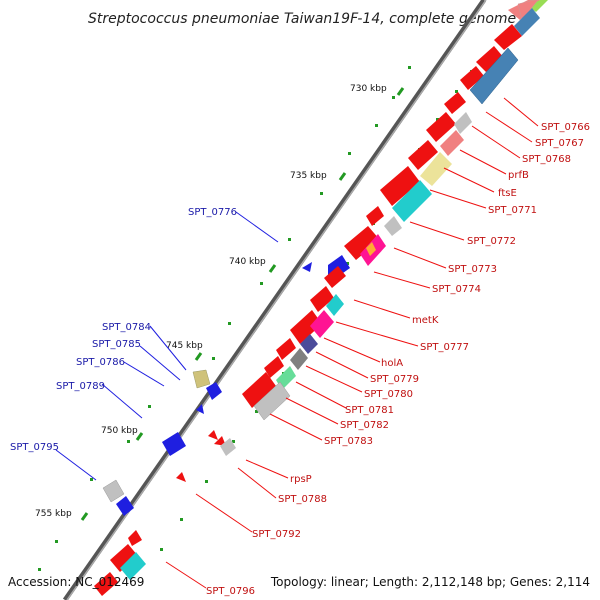 This screenshot has height=600, width=600. I want to click on gene-label-SPT_0772: SPT_0772, so click(491, 241).